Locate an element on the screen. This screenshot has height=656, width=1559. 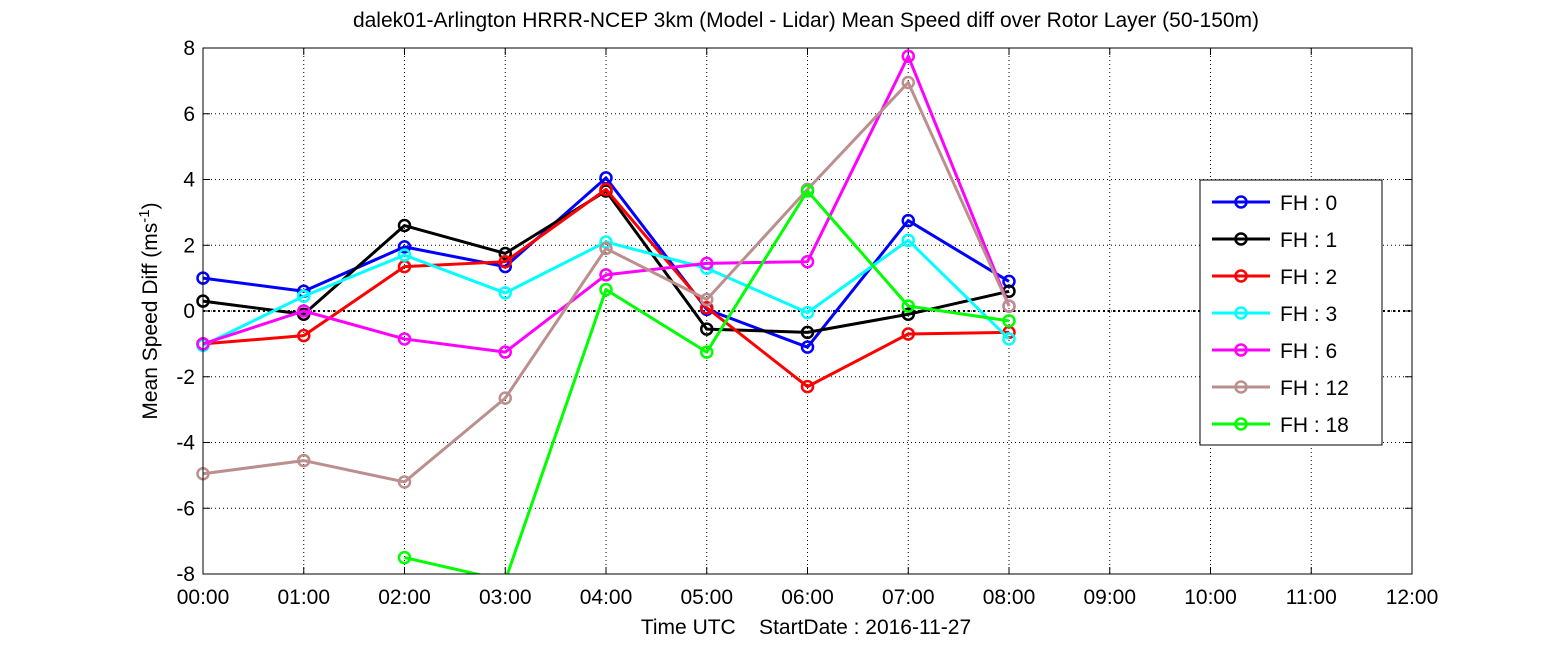
legend-label: FH : 0 is located at coordinates (1308, 203).